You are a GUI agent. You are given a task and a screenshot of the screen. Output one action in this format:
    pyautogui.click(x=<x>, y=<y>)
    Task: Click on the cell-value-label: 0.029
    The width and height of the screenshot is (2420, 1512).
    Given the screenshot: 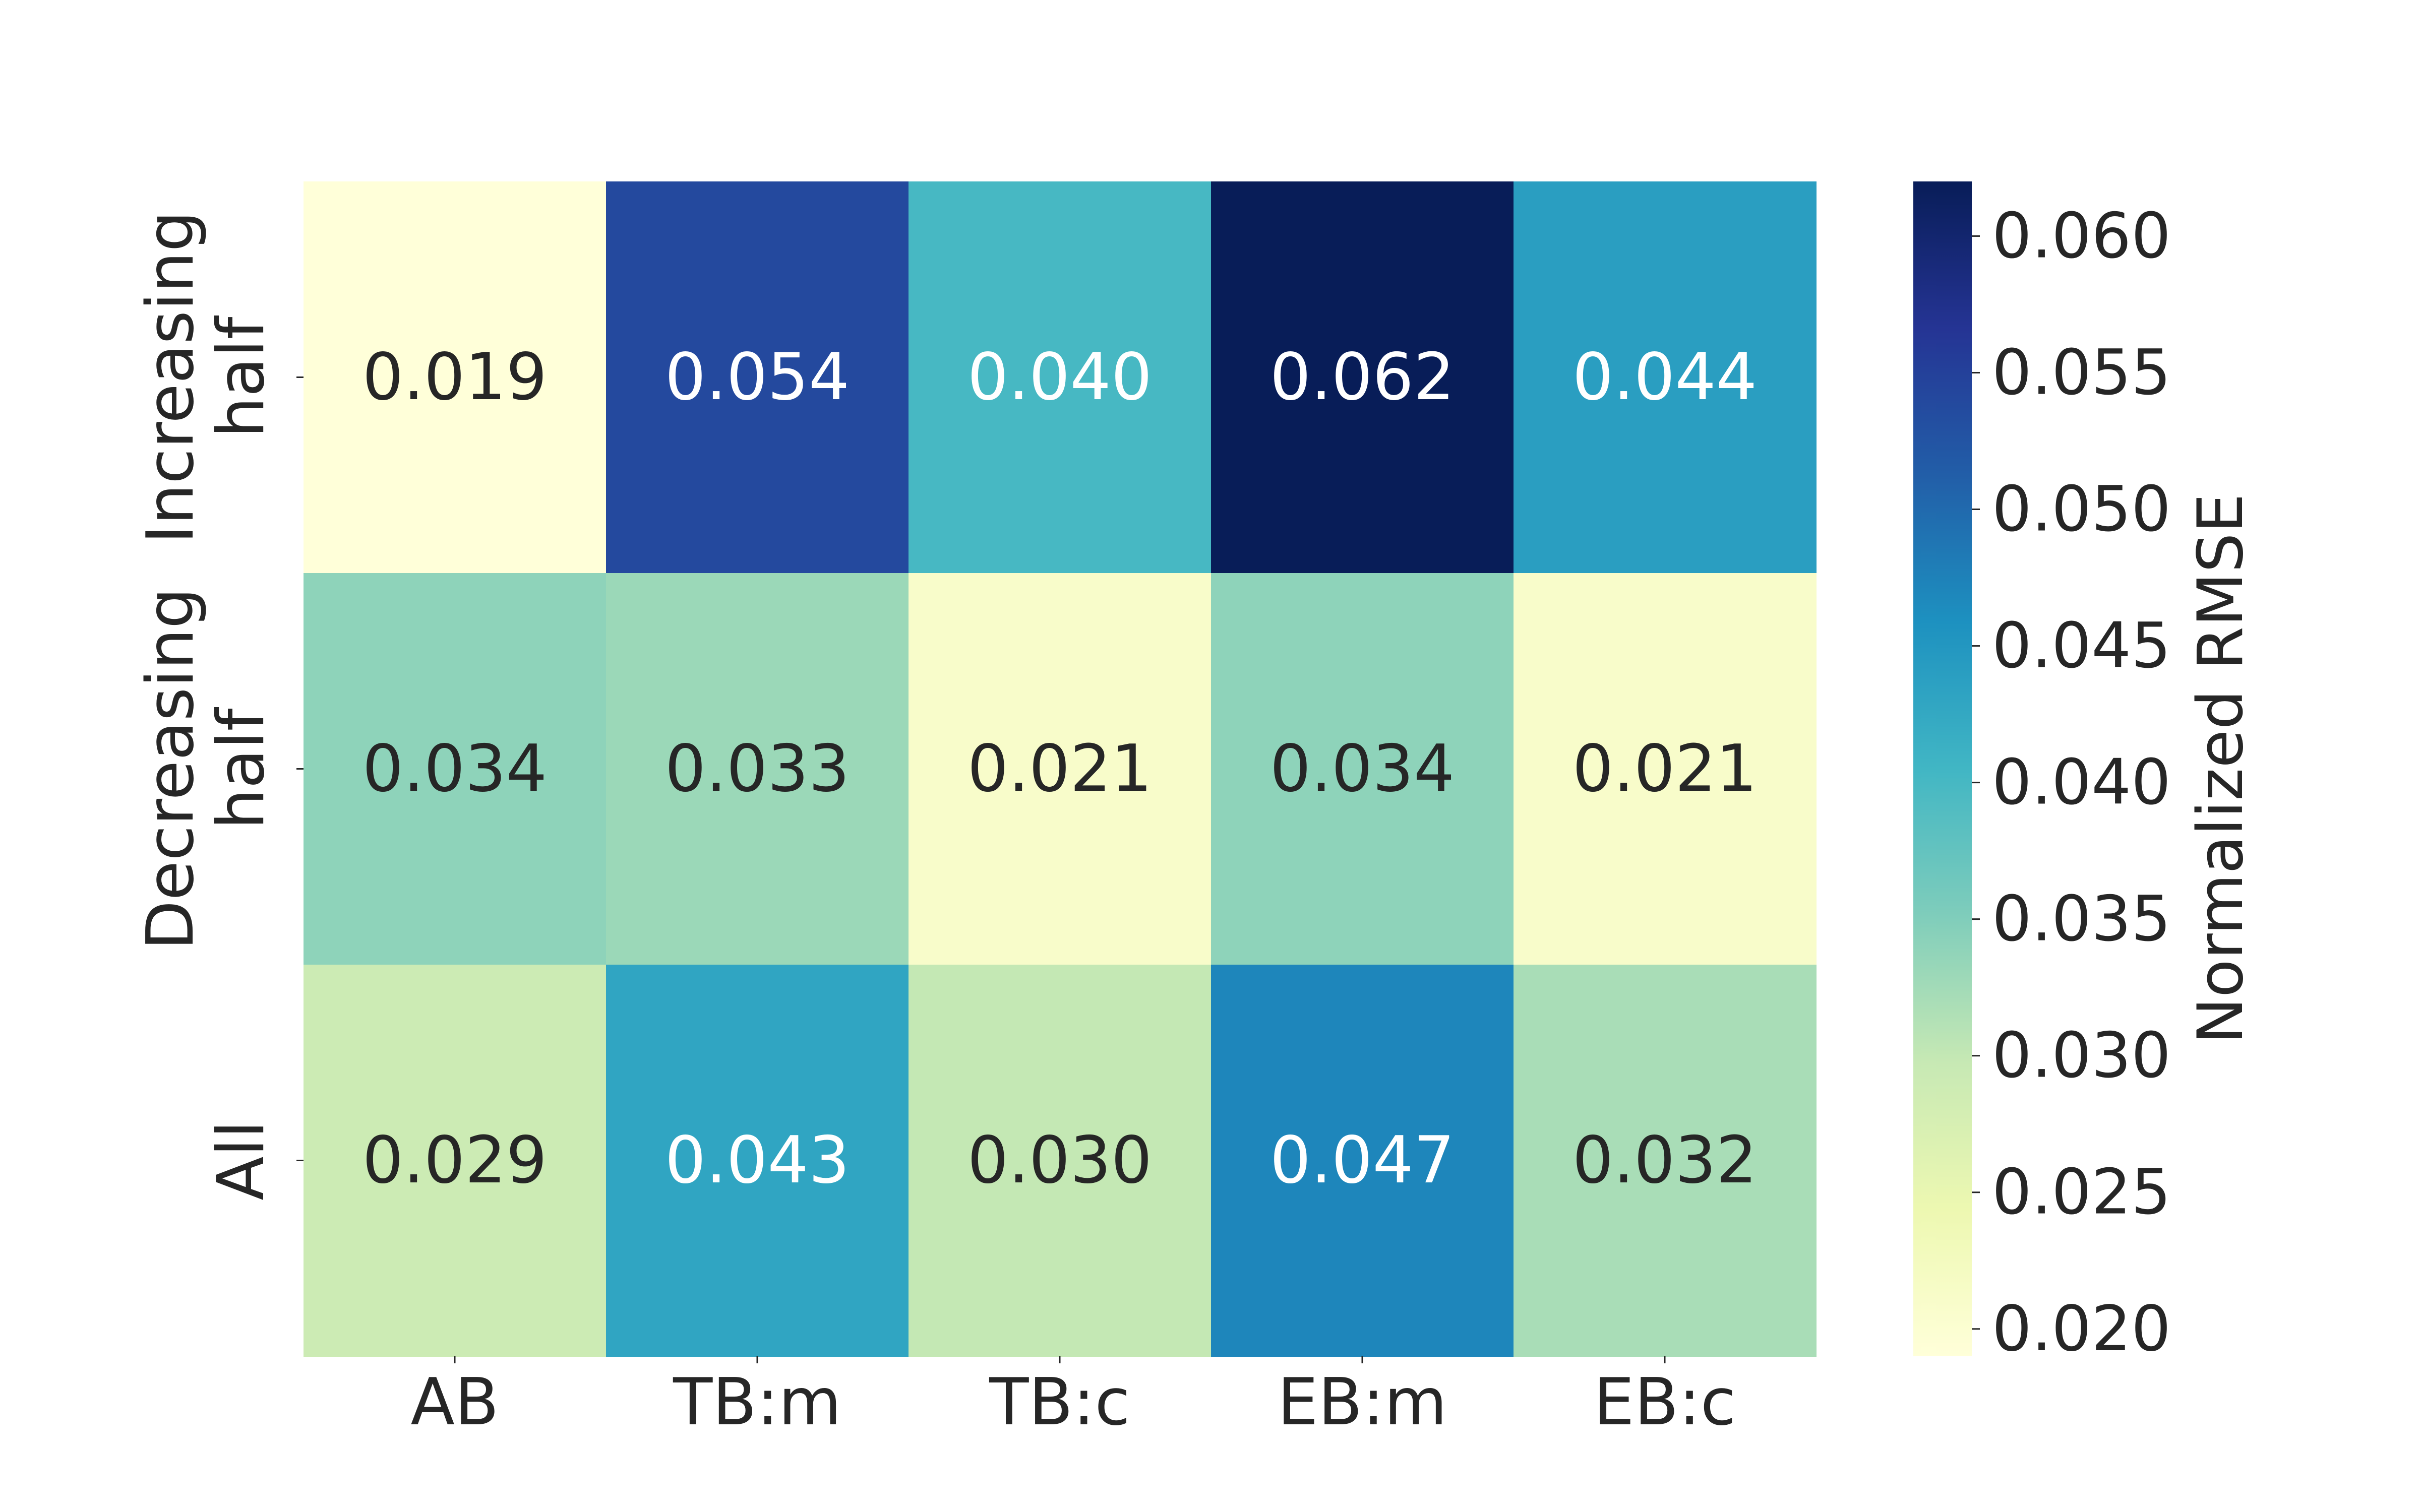 What is the action you would take?
    pyautogui.click(x=454, y=1160)
    